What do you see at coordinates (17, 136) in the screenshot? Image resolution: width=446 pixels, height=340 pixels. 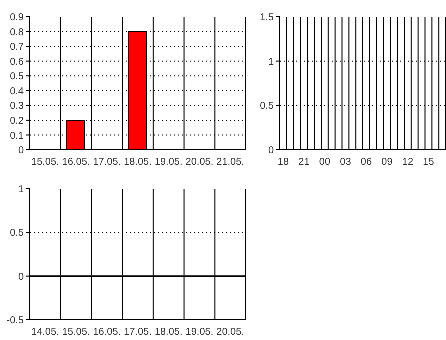 I see `y-tick-label: 0.1` at bounding box center [17, 136].